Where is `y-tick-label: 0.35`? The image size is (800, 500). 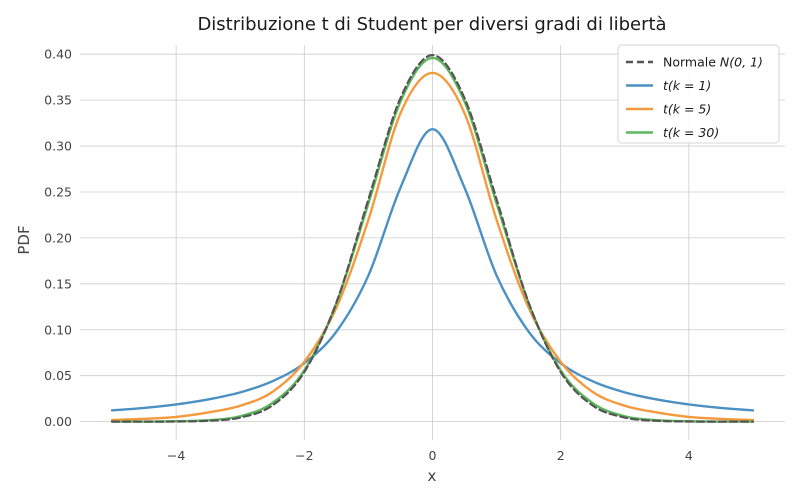
y-tick-label: 0.35 is located at coordinates (58, 100).